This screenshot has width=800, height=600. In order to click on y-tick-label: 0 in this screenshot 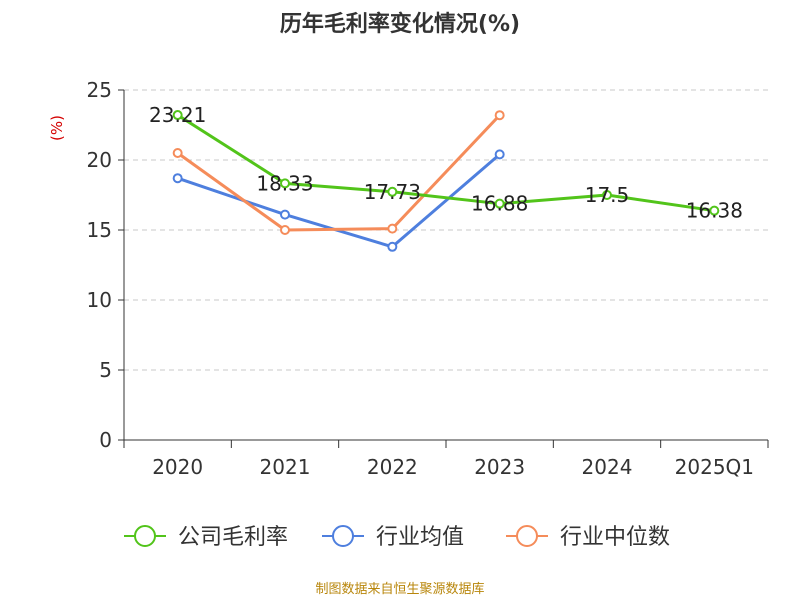, I will do `click(105, 440)`.